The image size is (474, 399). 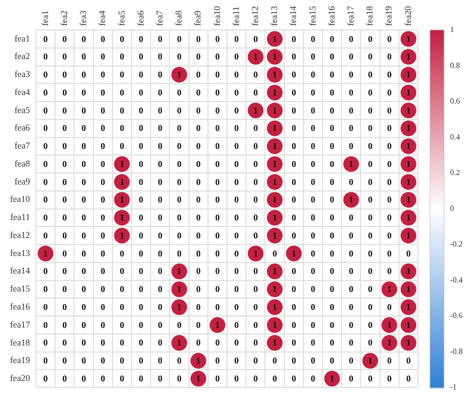 What do you see at coordinates (20, 360) in the screenshot?
I see `y-tick-label: fea19` at bounding box center [20, 360].